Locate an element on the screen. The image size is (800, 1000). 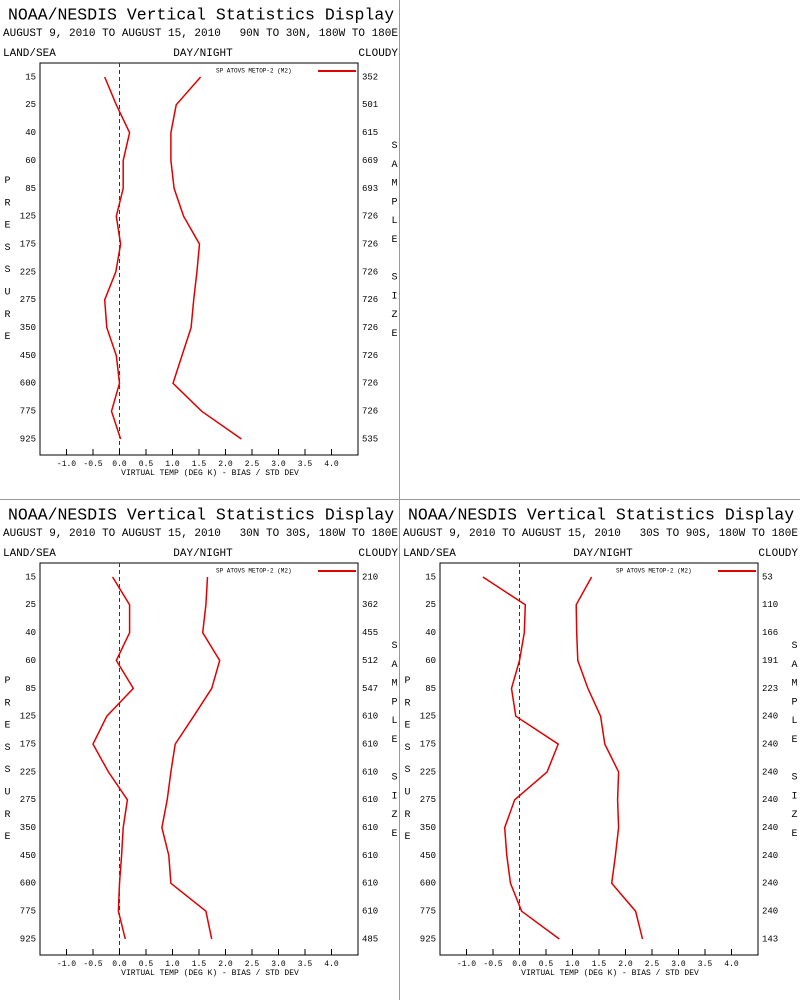
sample-size-label: 223 is located at coordinates (770, 689).